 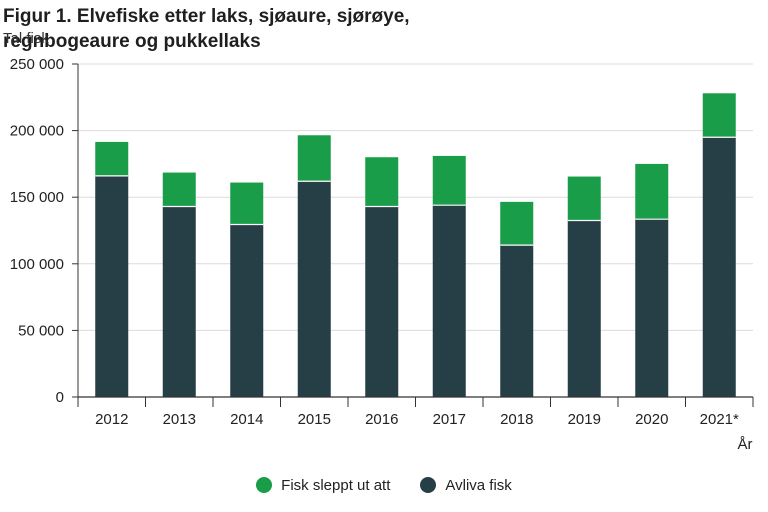 What do you see at coordinates (41, 330) in the screenshot?
I see `y-tick-label: 50 000` at bounding box center [41, 330].